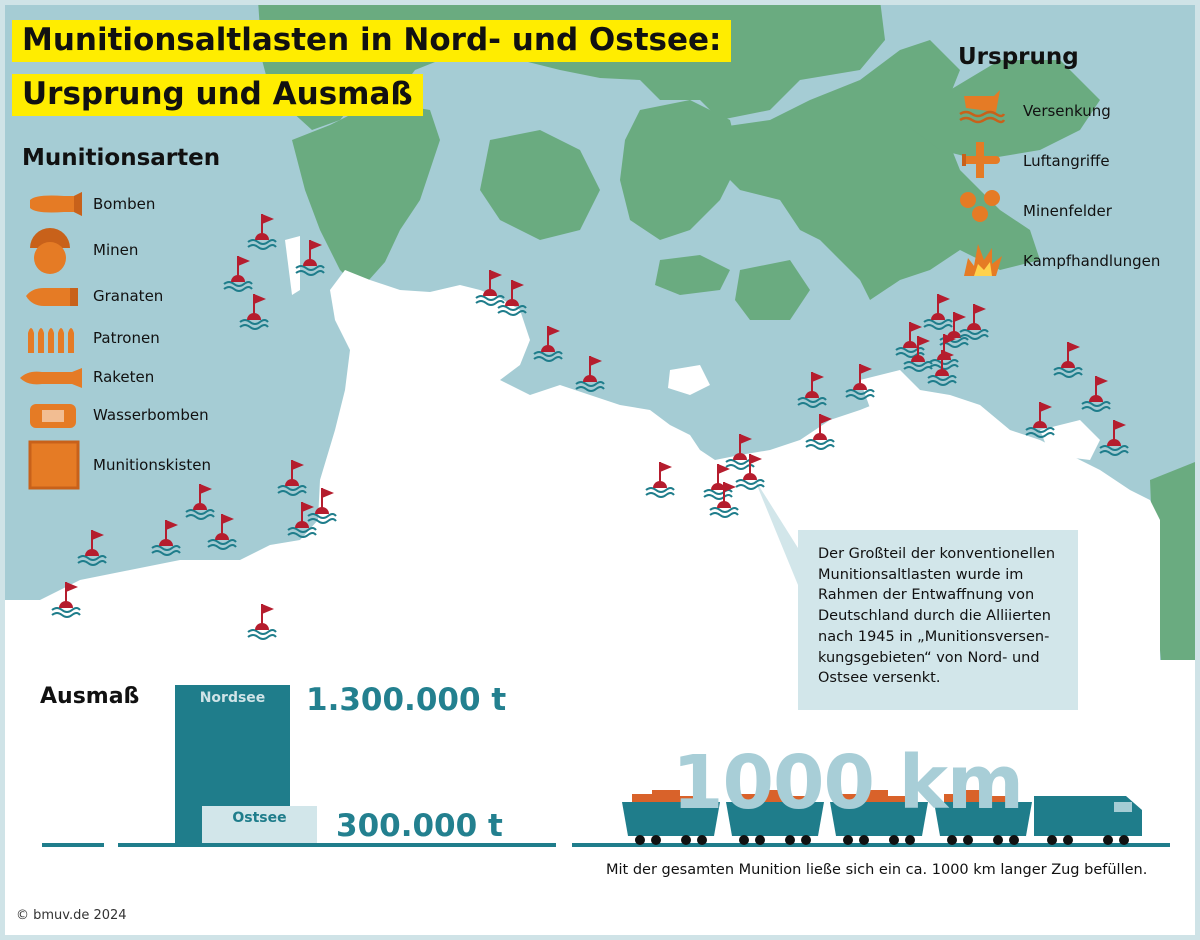  Describe the element at coordinates (1067, 211) in the screenshot. I see `ursprung-label-minenfelder: Minenfelder` at that location.